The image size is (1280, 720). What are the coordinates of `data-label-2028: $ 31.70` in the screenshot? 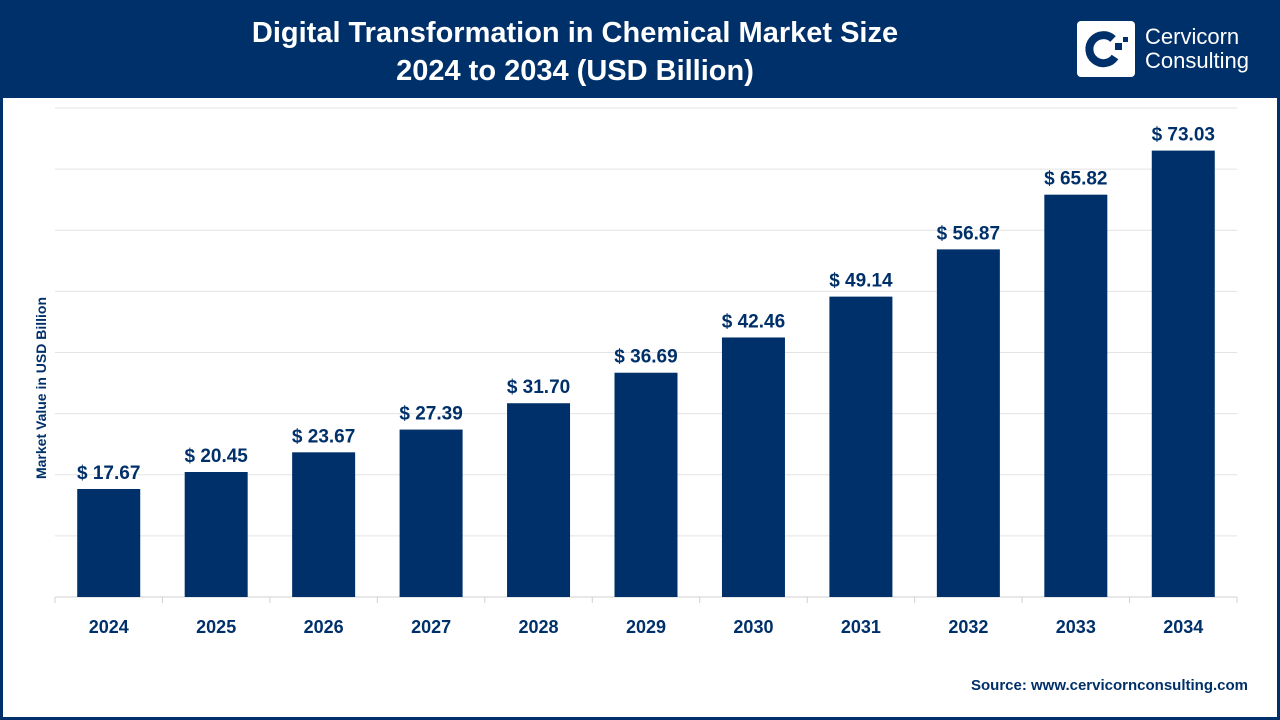 It's located at (538, 387).